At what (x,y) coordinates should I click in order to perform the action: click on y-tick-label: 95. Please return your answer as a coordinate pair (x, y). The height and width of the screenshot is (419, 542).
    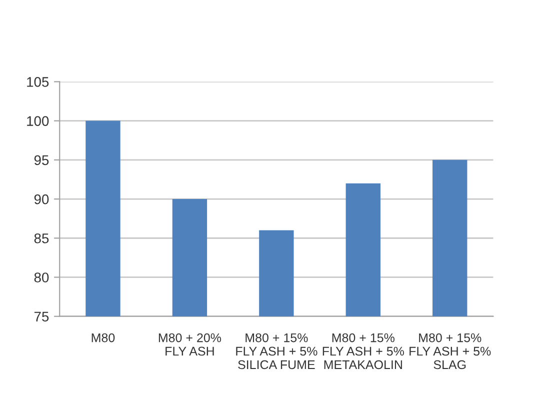
    Looking at the image, I should click on (41, 160).